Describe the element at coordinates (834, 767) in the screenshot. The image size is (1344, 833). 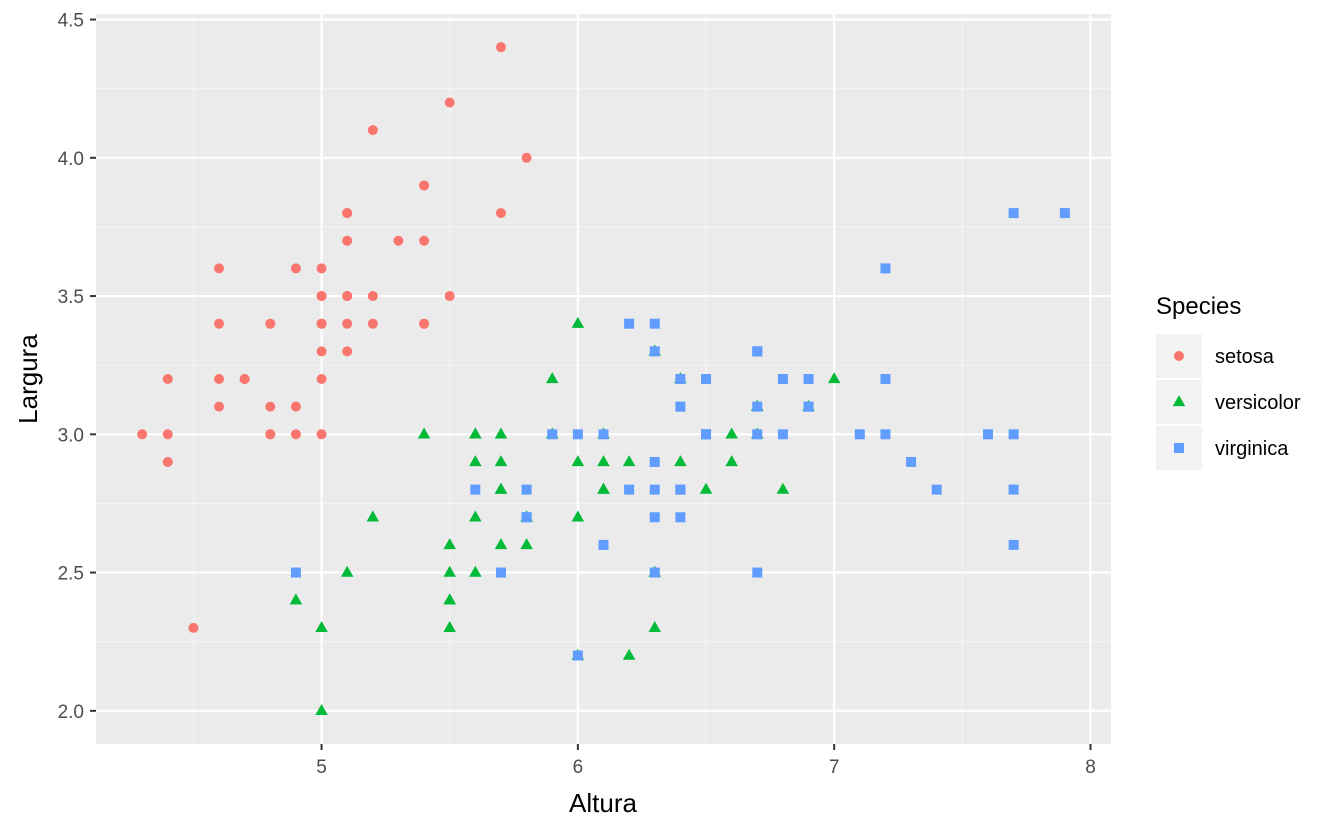
I see `x-tick-label: 7` at that location.